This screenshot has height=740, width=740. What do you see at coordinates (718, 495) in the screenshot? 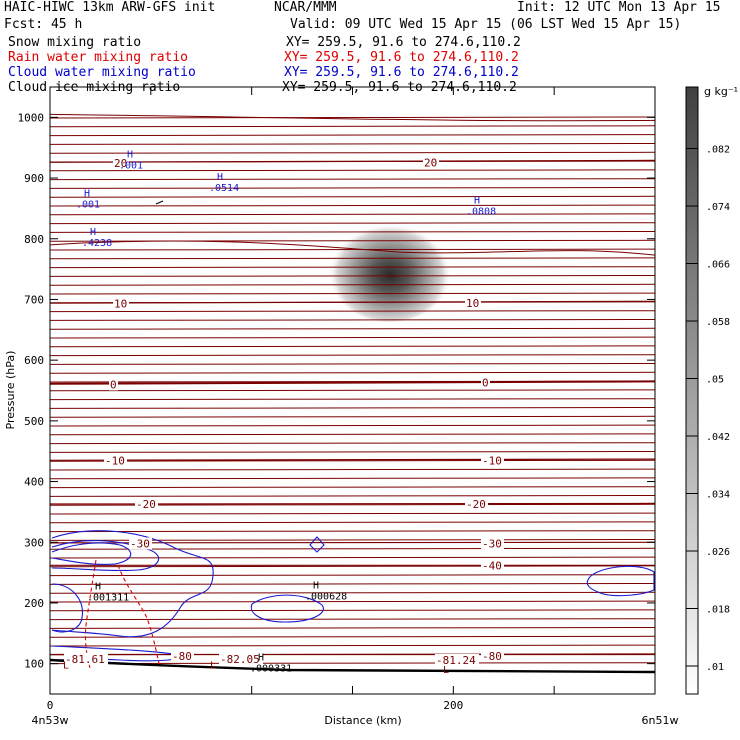
I see `colorbar-tick-label: .034` at bounding box center [718, 495].